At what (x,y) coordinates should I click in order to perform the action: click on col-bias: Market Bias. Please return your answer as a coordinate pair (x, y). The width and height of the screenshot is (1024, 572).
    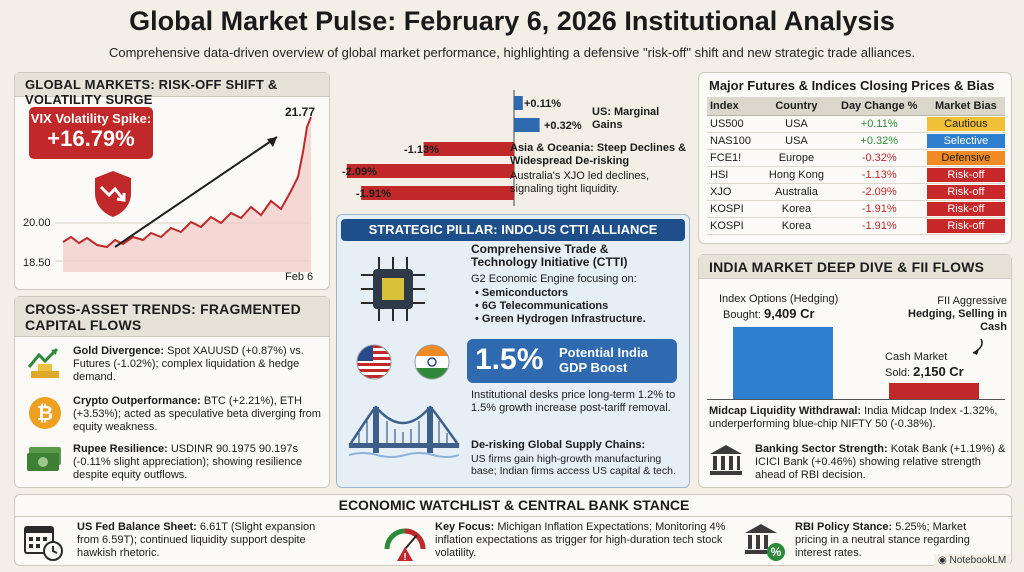
    Looking at the image, I should click on (965, 106).